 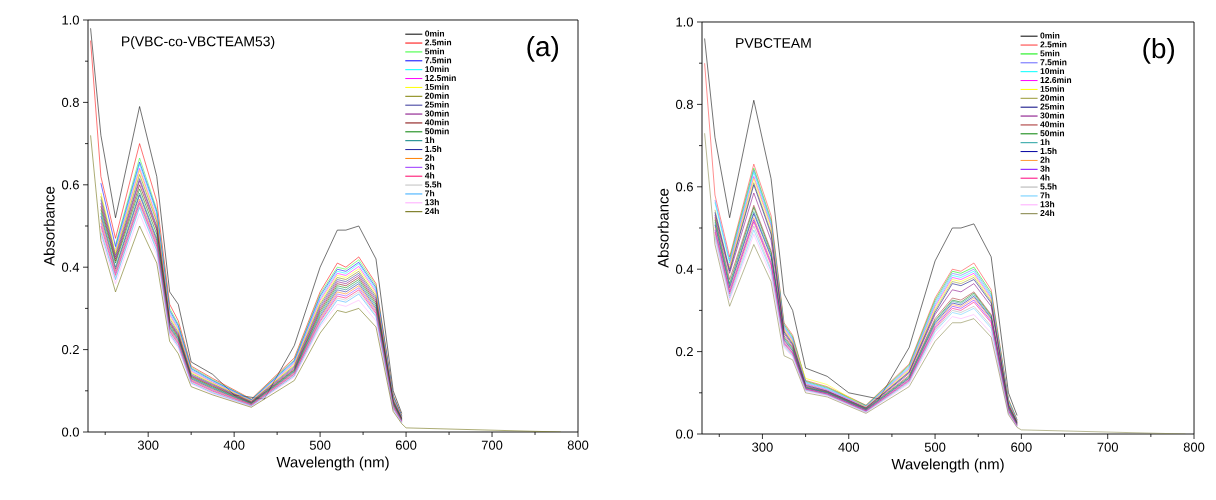 What do you see at coordinates (198, 43) in the screenshot?
I see `text: P(VBC-co-VBCTEAM53)` at bounding box center [198, 43].